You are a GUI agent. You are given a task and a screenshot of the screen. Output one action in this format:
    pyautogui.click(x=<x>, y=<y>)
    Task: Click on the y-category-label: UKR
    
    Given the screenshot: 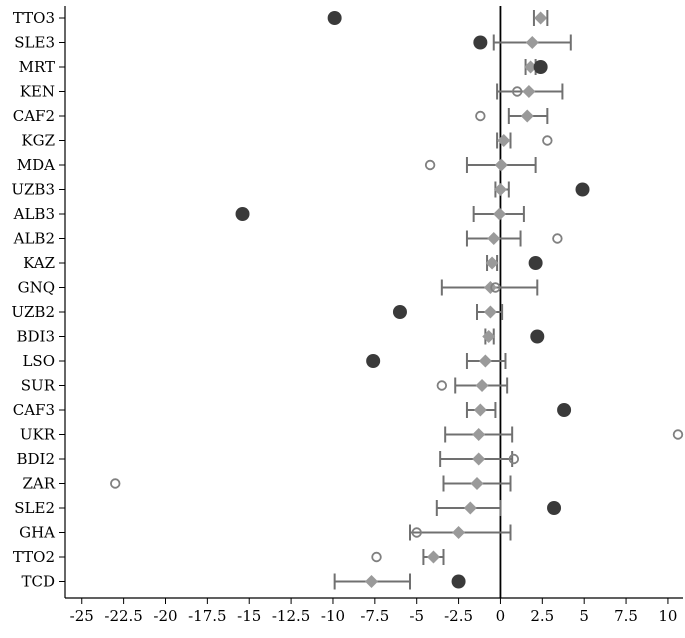 What is the action you would take?
    pyautogui.click(x=38, y=435)
    